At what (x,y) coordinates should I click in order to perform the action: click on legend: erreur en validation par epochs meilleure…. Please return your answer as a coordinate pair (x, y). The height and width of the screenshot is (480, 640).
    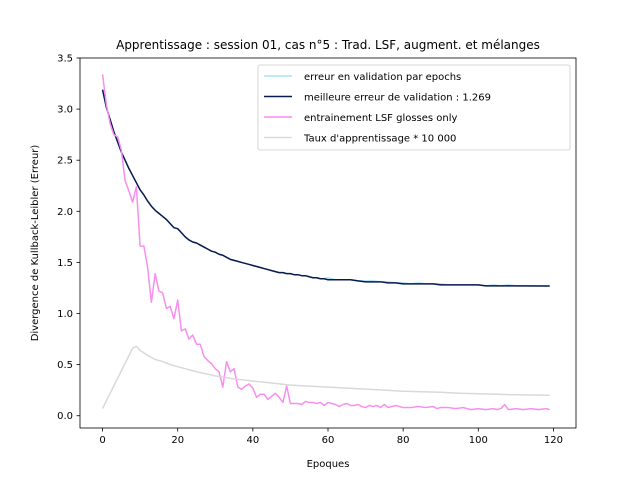
    Looking at the image, I should click on (414, 107).